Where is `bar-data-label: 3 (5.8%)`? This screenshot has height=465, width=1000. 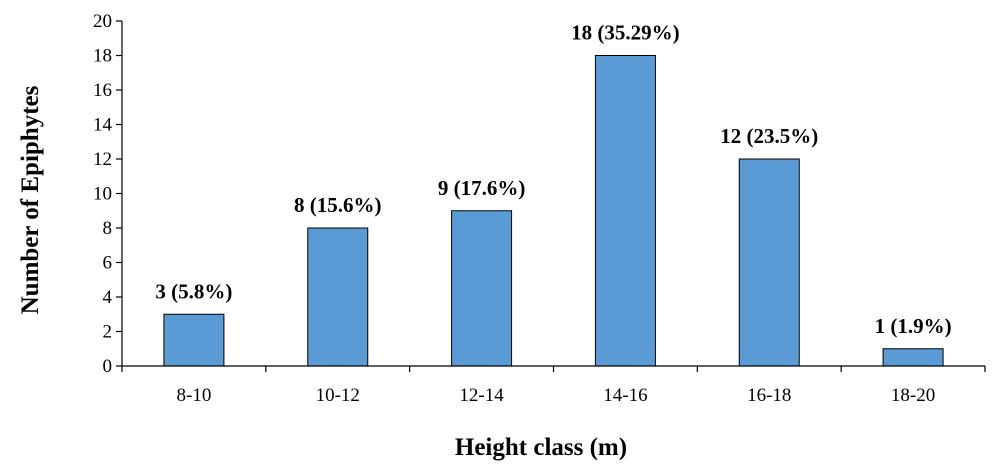 bar-data-label: 3 (5.8%) is located at coordinates (193, 291).